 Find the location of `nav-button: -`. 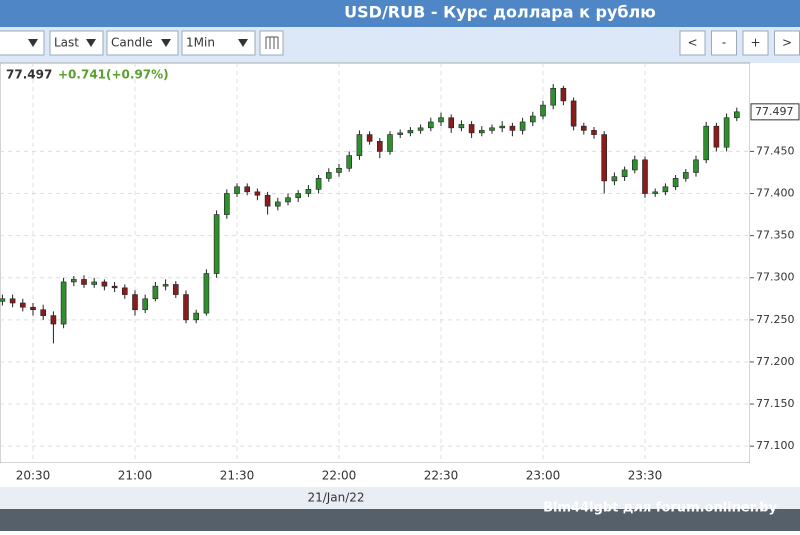

nav-button: - is located at coordinates (724, 43).